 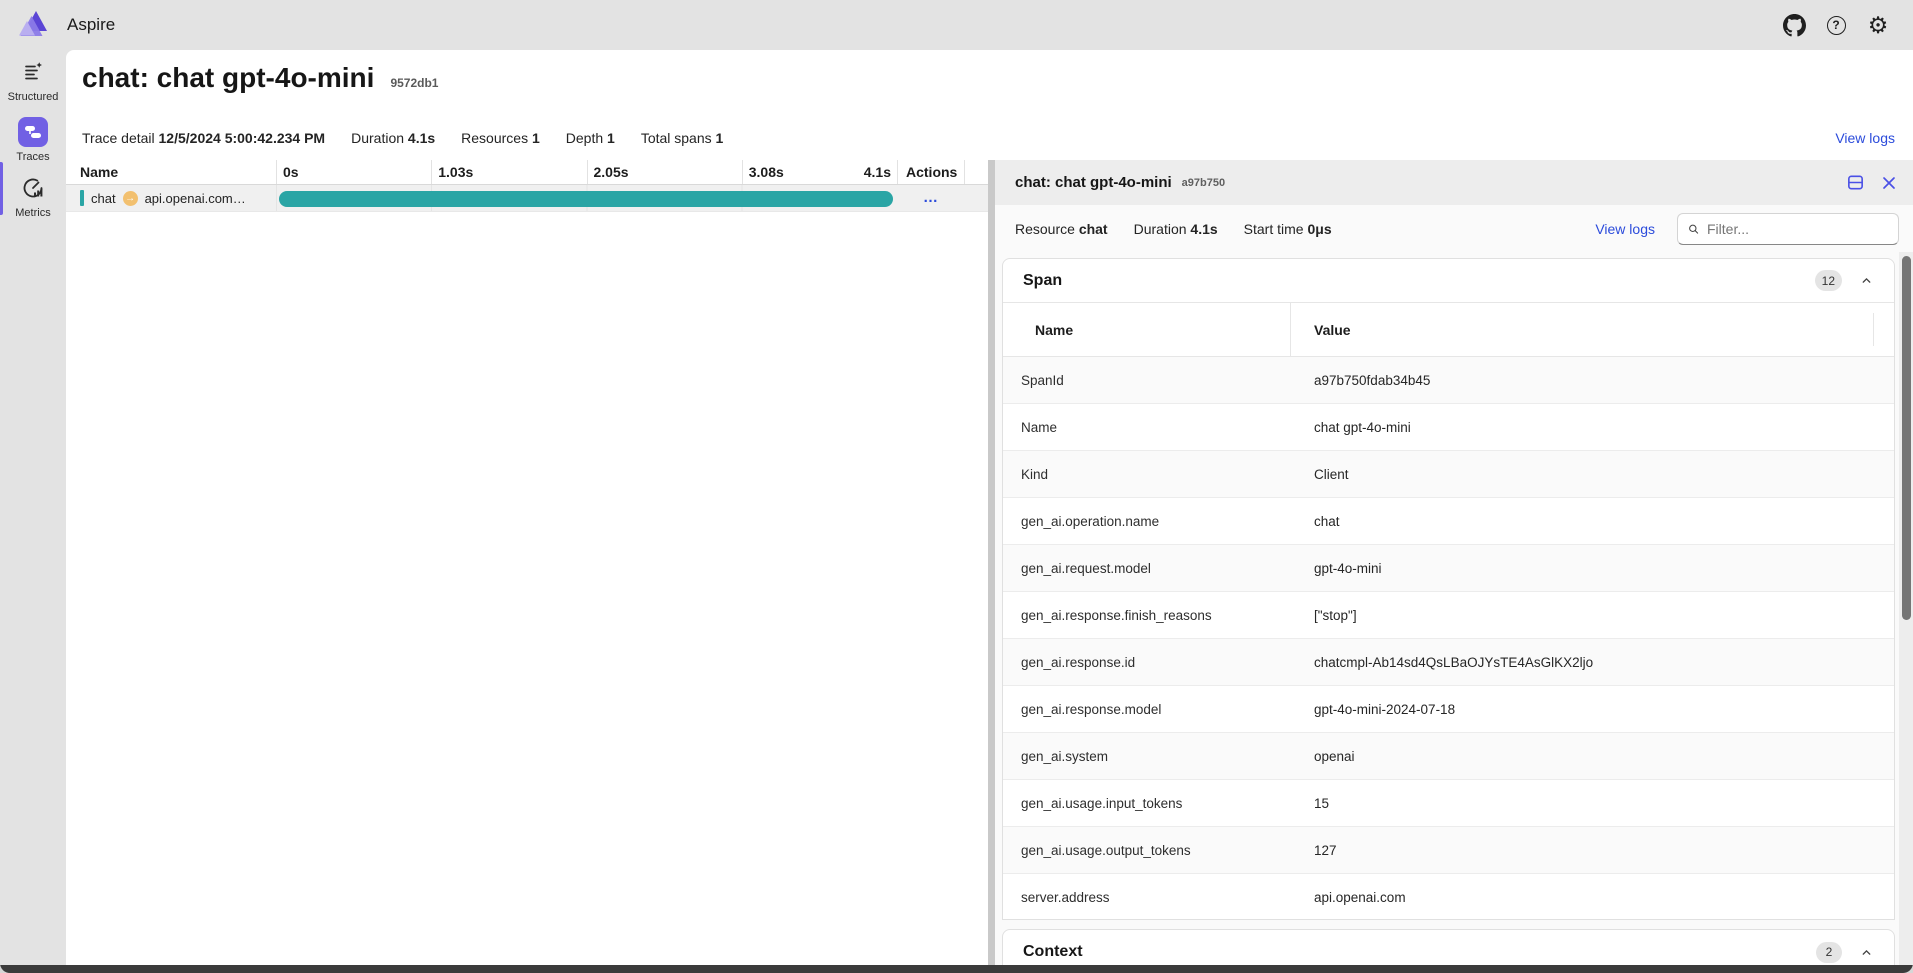 What do you see at coordinates (1035, 474) in the screenshot?
I see `attribute-name: Kind` at bounding box center [1035, 474].